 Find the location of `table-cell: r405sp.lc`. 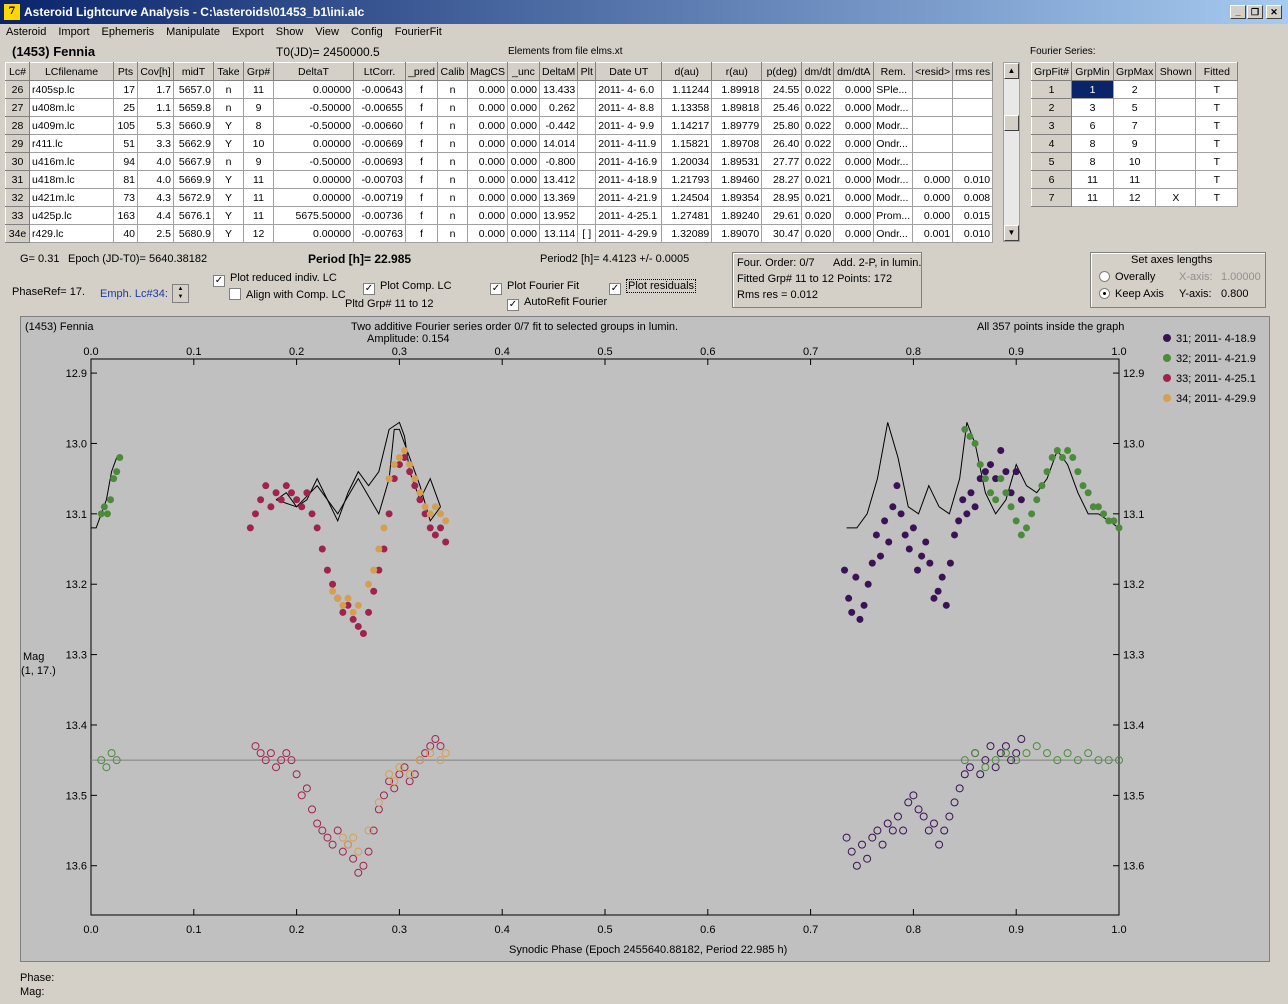

table-cell: r405sp.lc is located at coordinates (71, 89).